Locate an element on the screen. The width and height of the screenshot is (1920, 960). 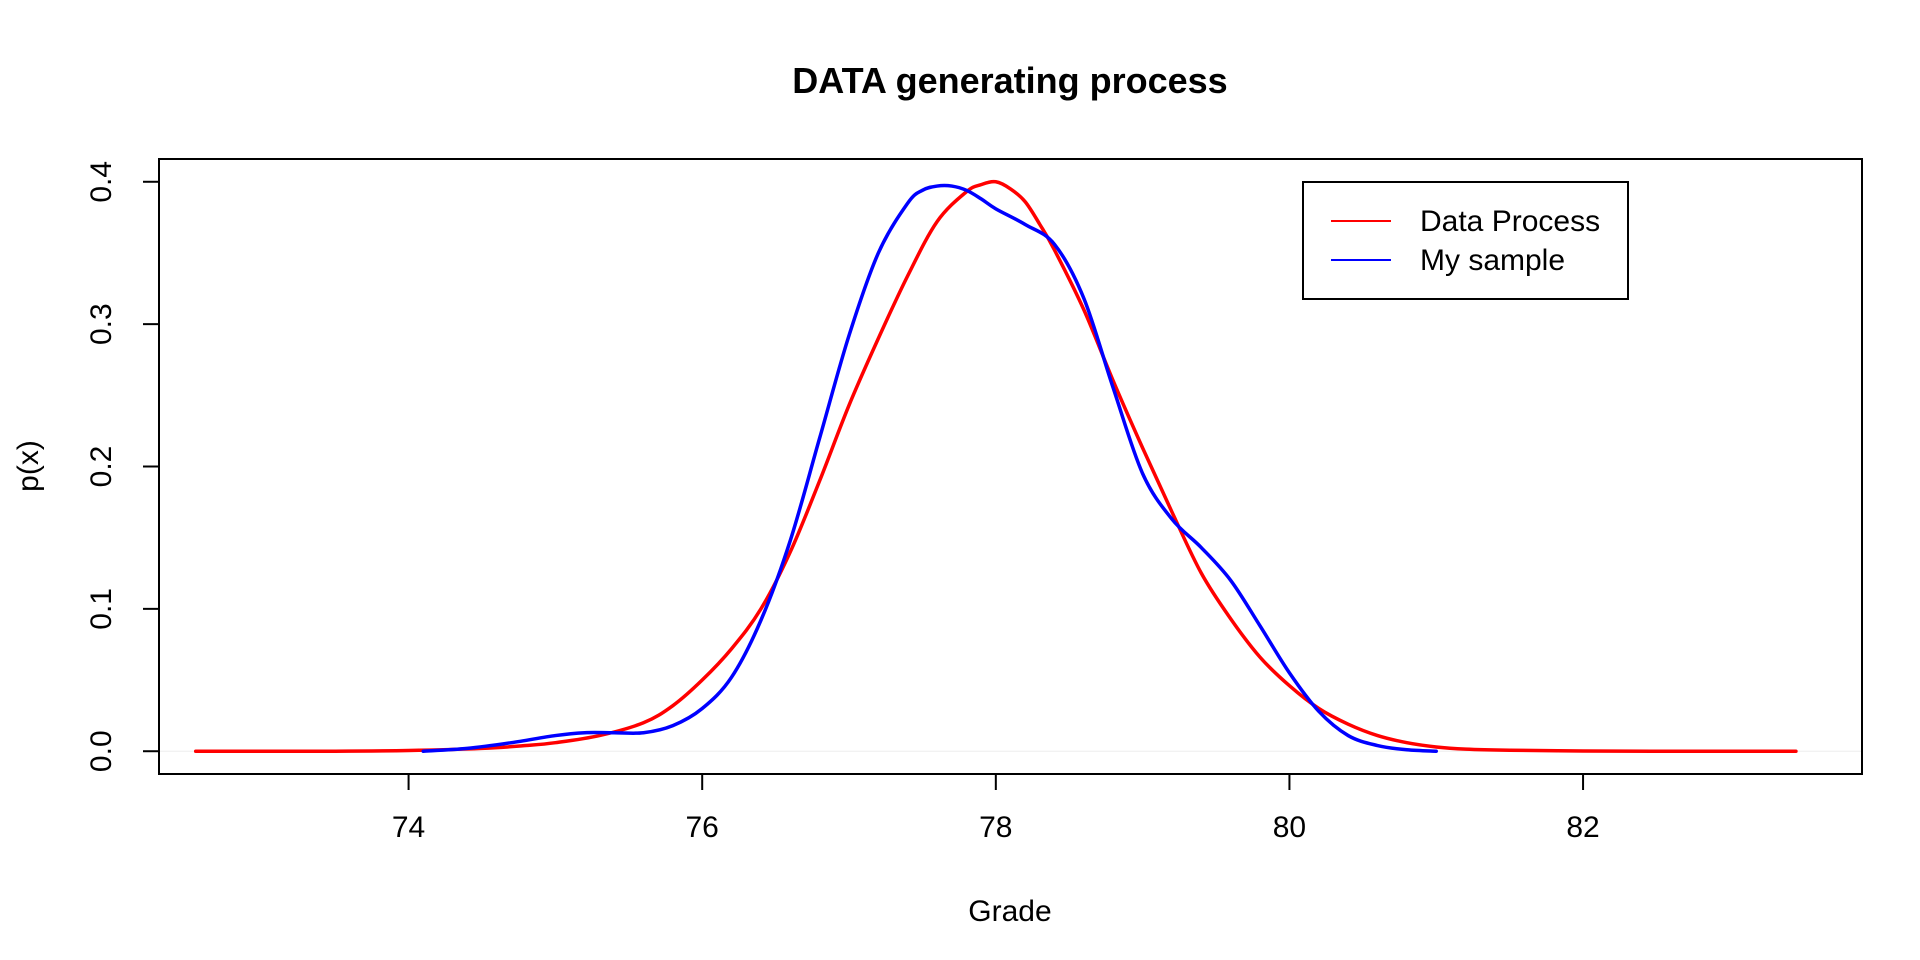
y-tick-label: 0.0 is located at coordinates (101, 751).